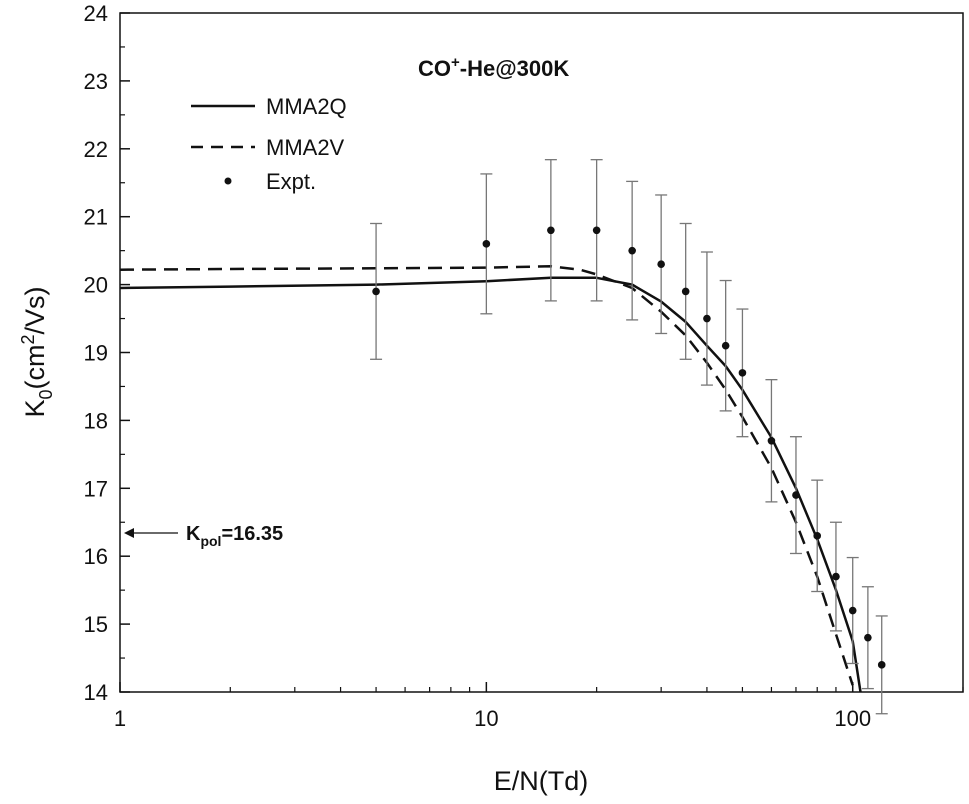 Image resolution: width=969 pixels, height=804 pixels. I want to click on kpol-annotation: Kpol=16.35, so click(203, 536).